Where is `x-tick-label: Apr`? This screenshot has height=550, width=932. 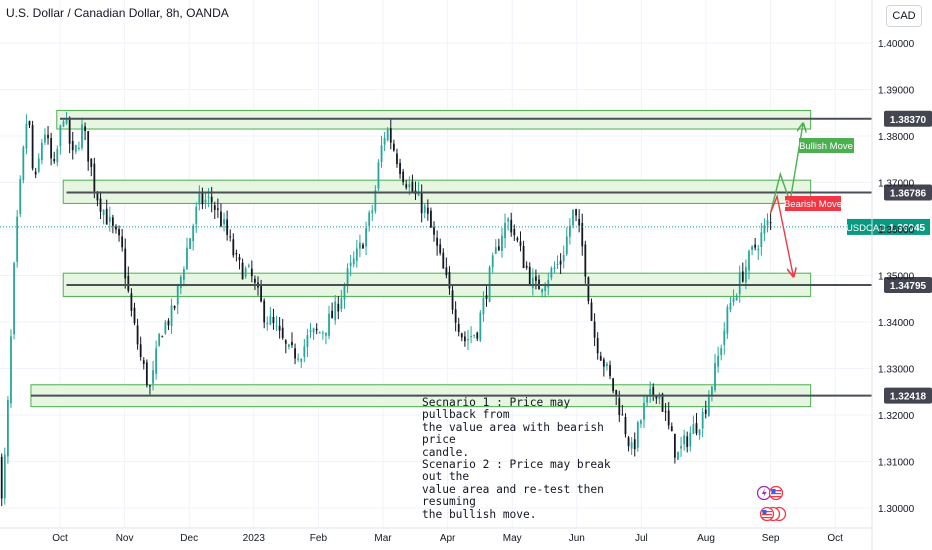 x-tick-label: Apr is located at coordinates (448, 538).